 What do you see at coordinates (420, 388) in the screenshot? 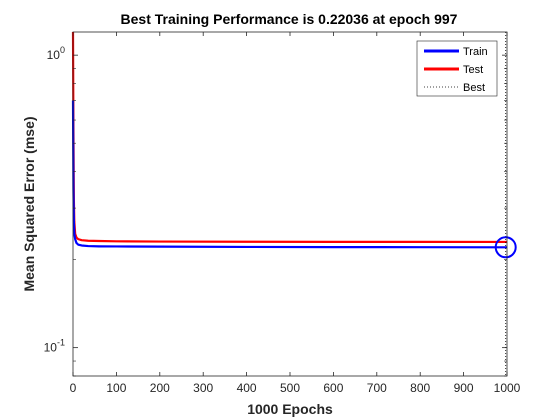
I see `x-tick-label: 800` at bounding box center [420, 388].